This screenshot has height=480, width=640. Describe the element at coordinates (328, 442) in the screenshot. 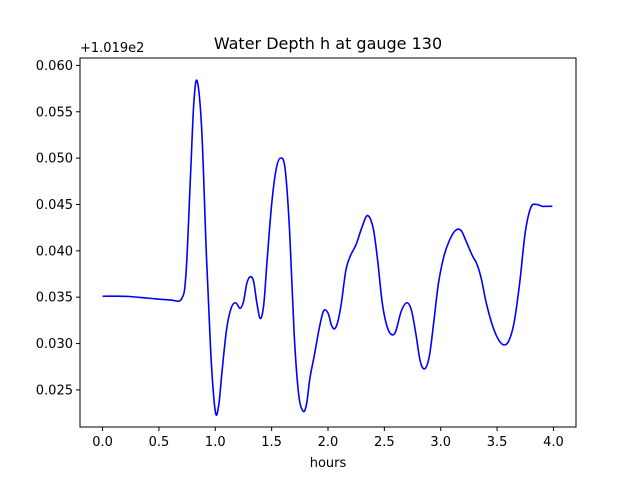

I see `x-tick-label: 2.0` at that location.